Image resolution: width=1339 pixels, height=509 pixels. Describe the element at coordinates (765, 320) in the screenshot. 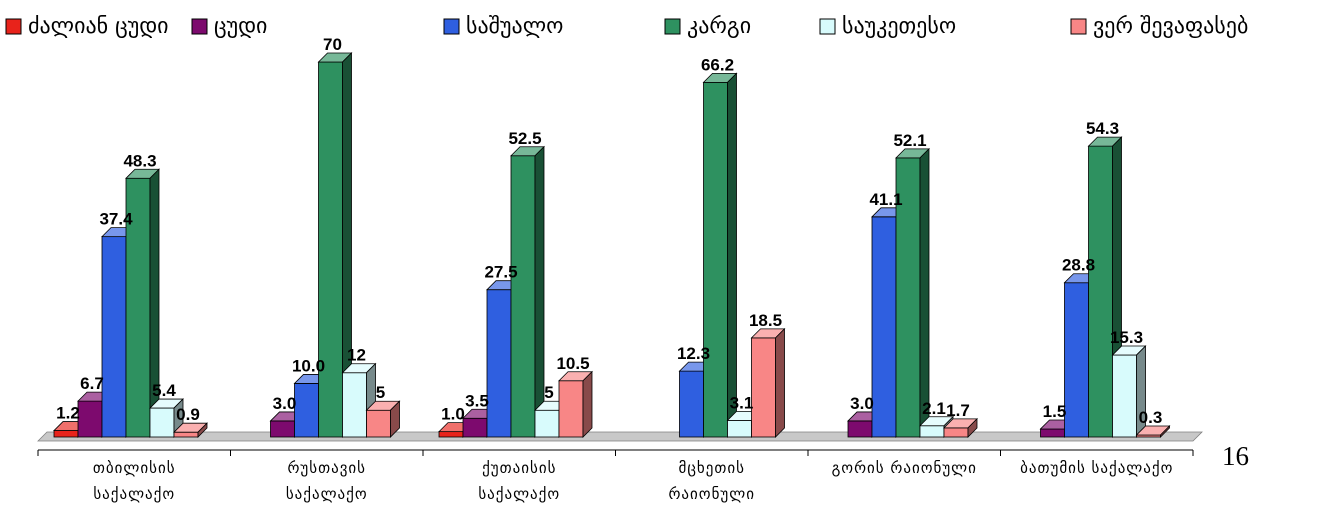

I see `data-label: 18.5` at that location.